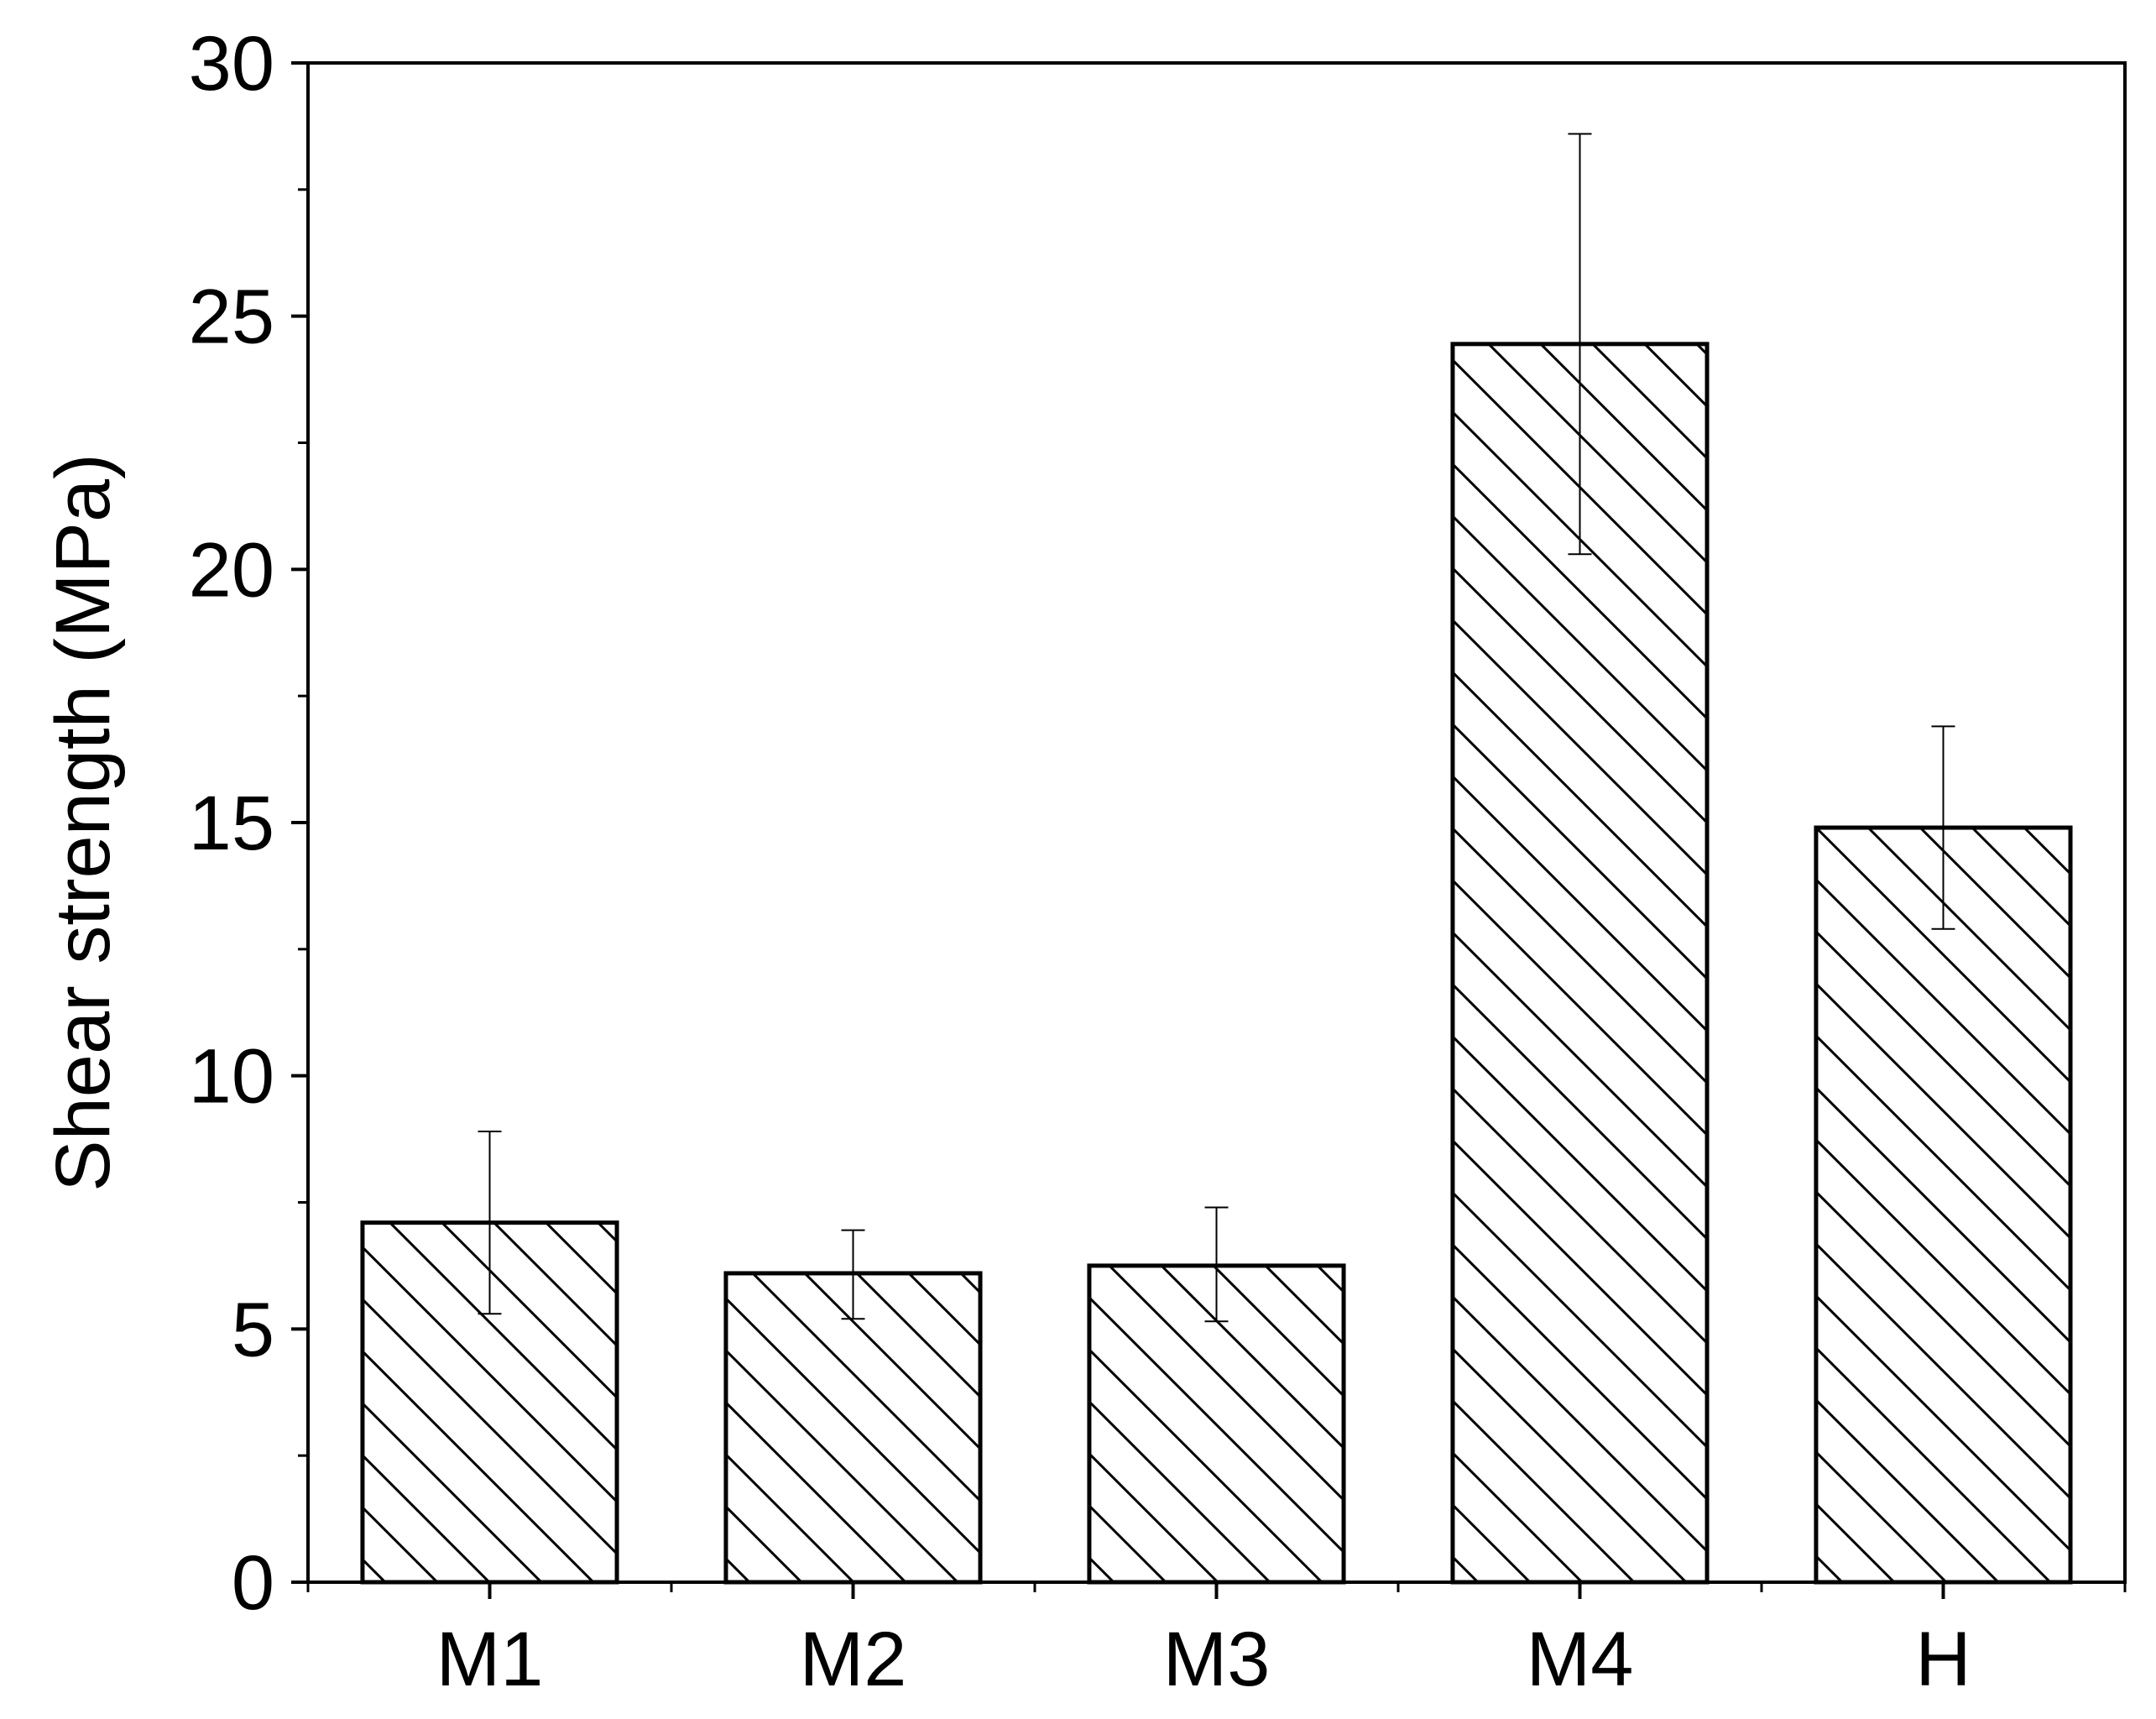  I want to click on y-tick-label: 5, so click(253, 1329).